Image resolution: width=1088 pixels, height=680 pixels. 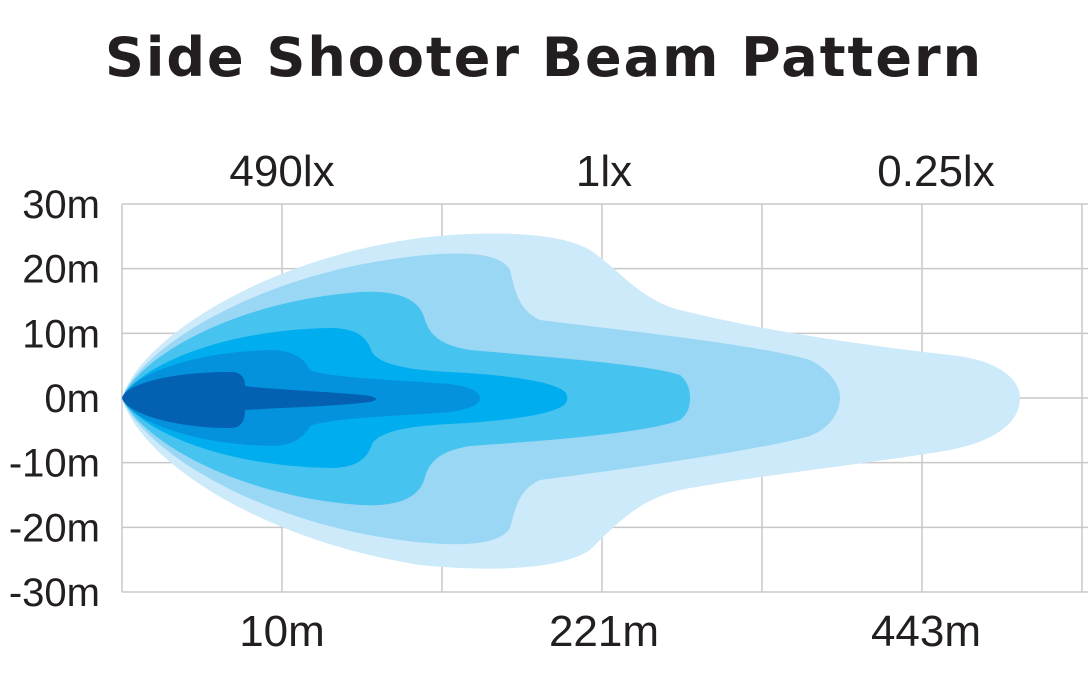 What do you see at coordinates (54, 528) in the screenshot?
I see `y-tick-label: -20m` at bounding box center [54, 528].